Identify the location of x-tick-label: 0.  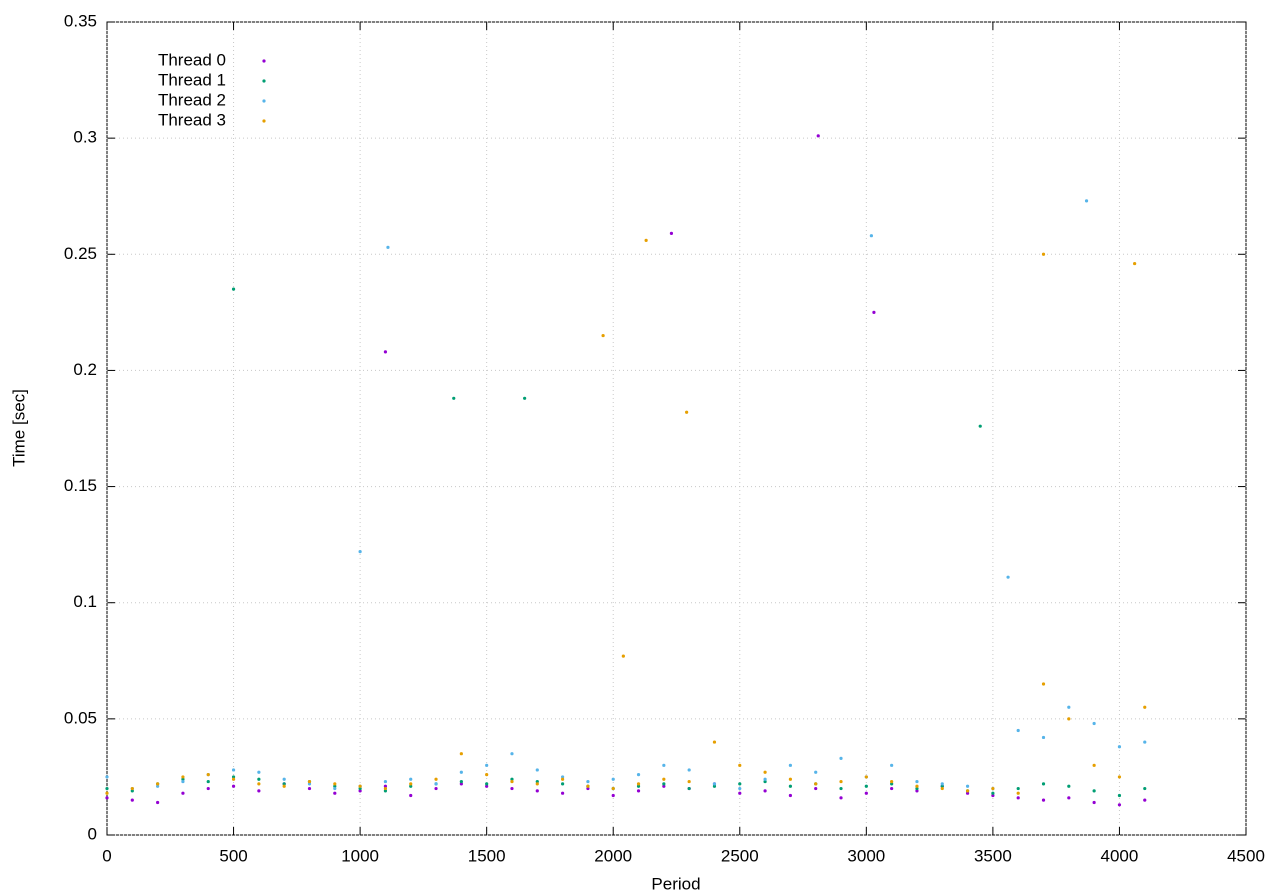
(106, 855).